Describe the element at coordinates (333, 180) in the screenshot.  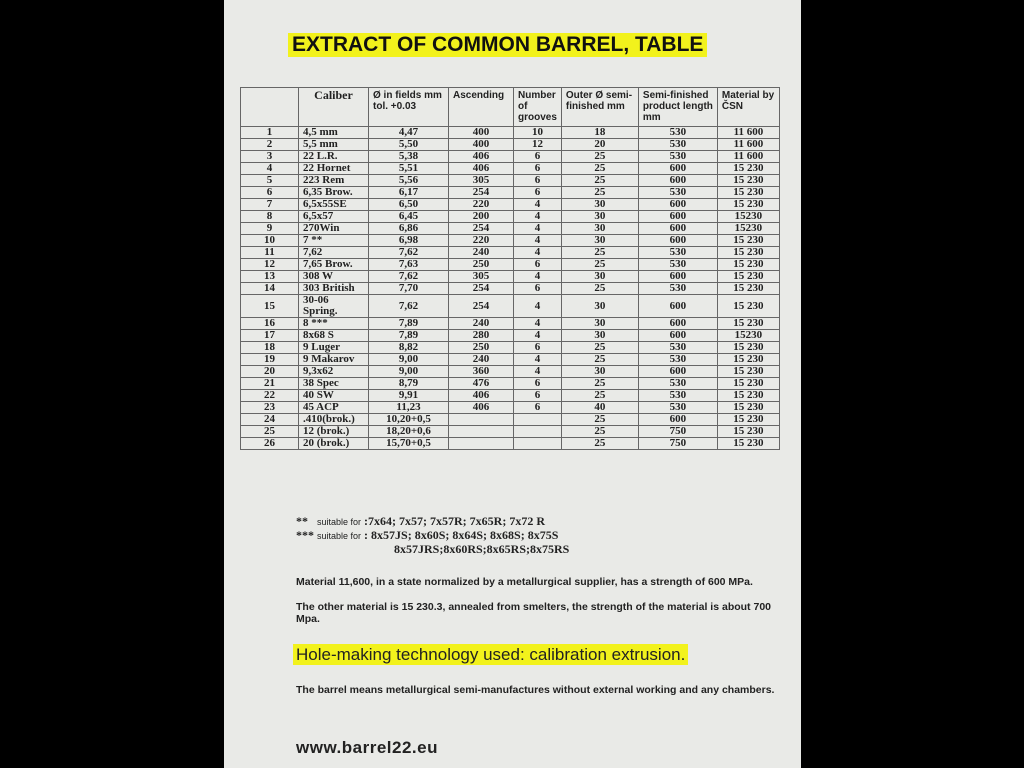
I see `table-cell: 223 Rem` at that location.